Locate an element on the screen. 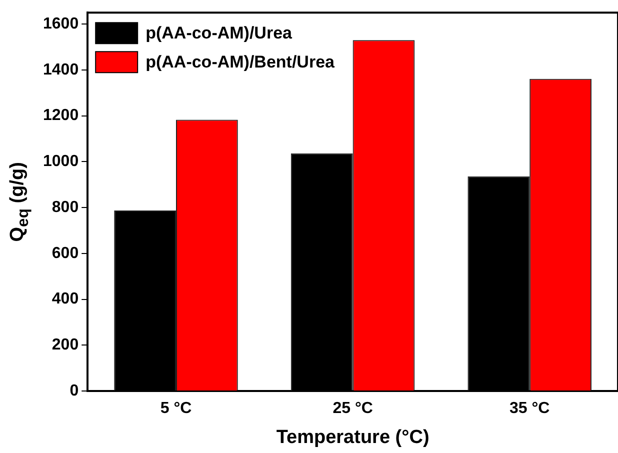 The image size is (618, 453). x-tick-label: 5 °C is located at coordinates (176, 409).